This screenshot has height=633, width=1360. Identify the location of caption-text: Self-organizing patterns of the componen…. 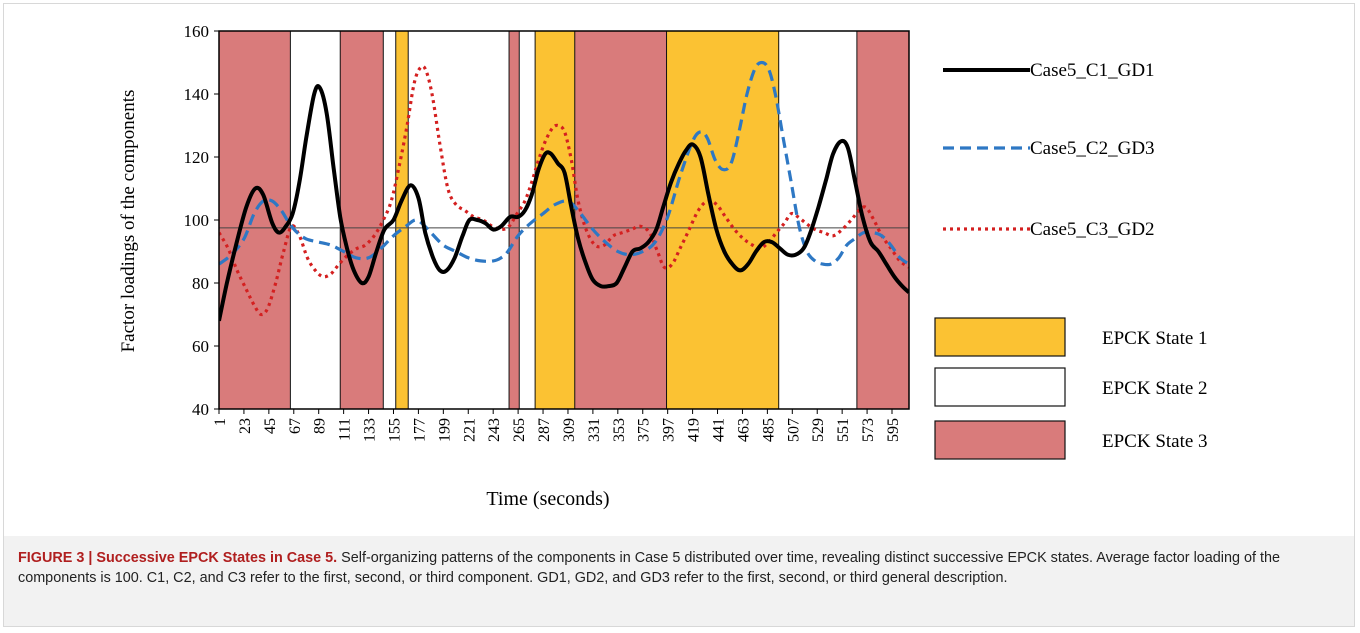
(649, 568).